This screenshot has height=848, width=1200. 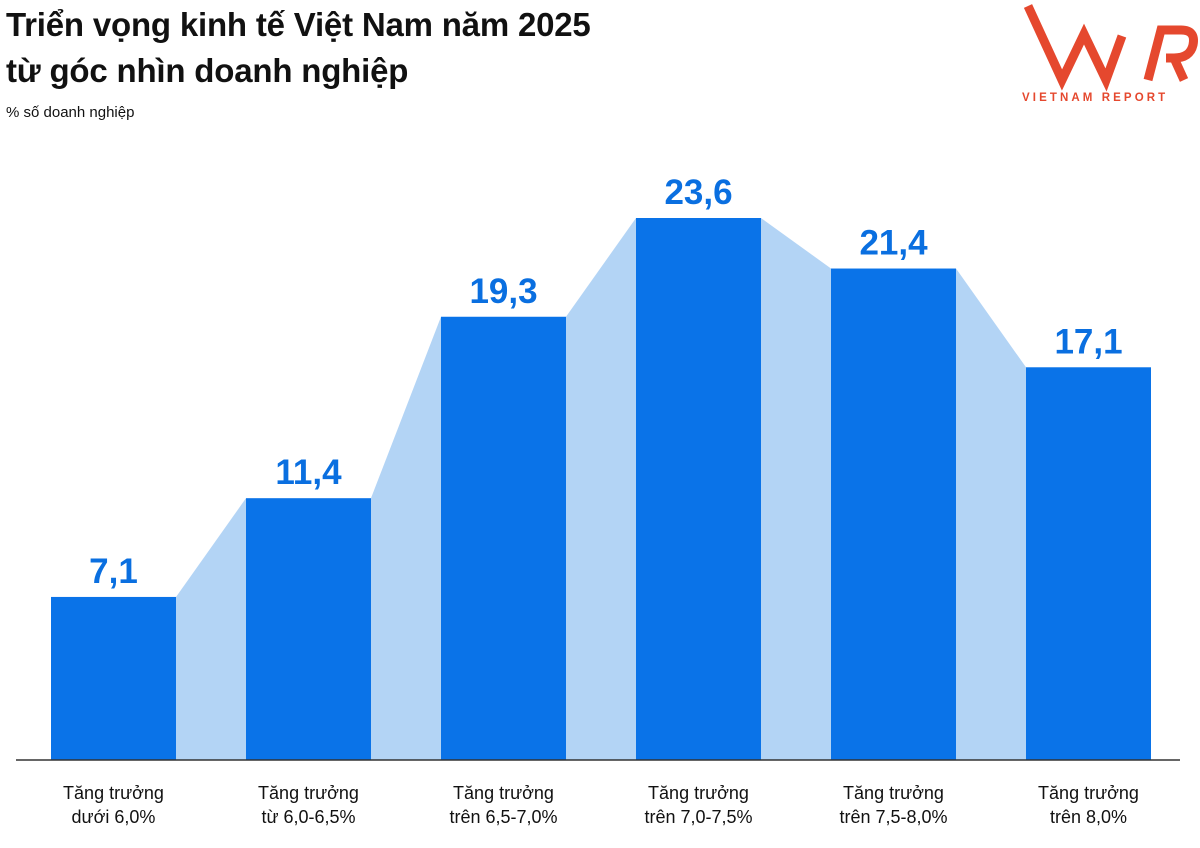 I want to click on logo-text: VIETNAM REPORT, so click(x=1095, y=98).